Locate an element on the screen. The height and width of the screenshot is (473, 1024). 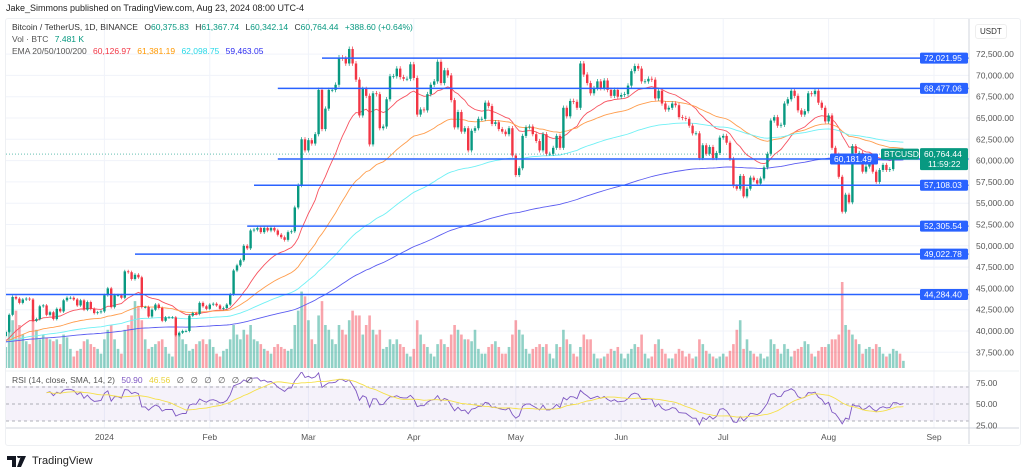
price-tick-label: 70,000.00 is located at coordinates (995, 75).